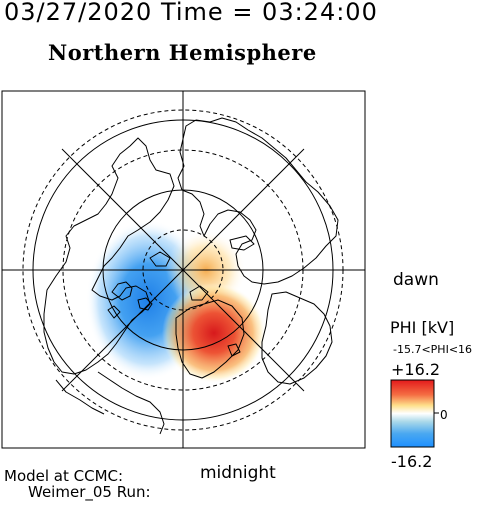  Describe the element at coordinates (422, 327) in the screenshot. I see `colorbar-title: PHI [kV]` at that location.